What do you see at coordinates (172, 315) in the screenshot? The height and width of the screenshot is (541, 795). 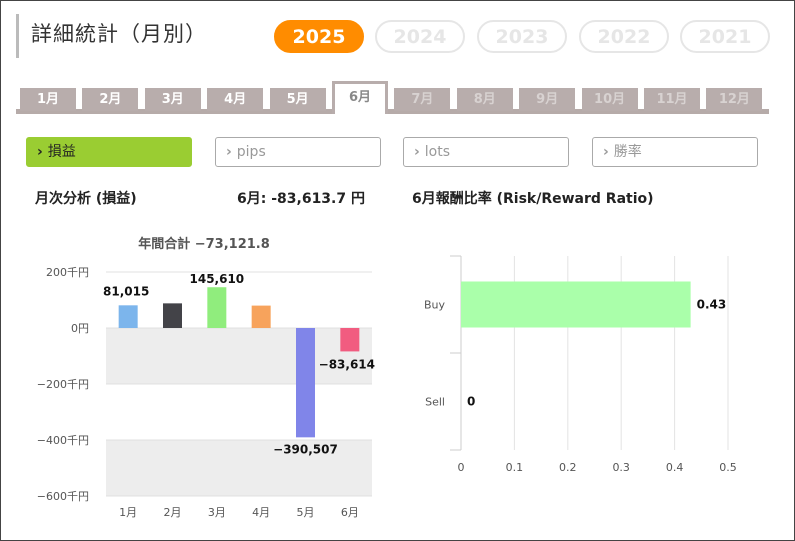 I see `bar-2月` at bounding box center [172, 315].